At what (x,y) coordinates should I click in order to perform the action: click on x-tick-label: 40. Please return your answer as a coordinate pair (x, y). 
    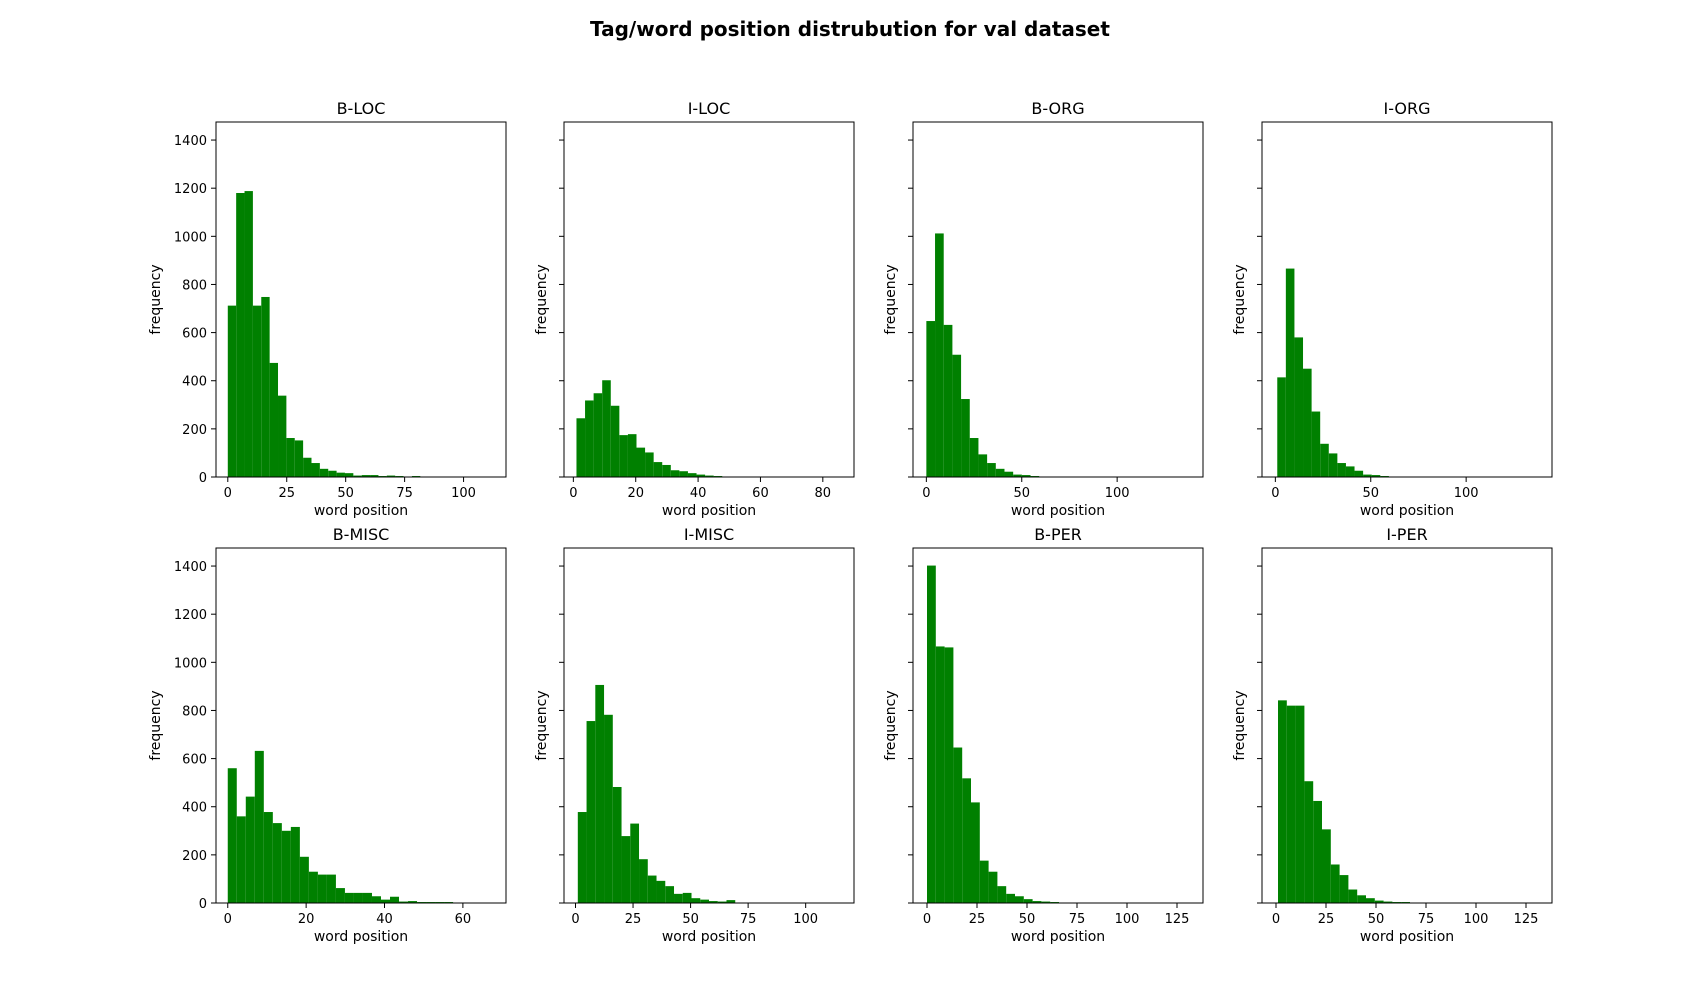
    Looking at the image, I should click on (384, 919).